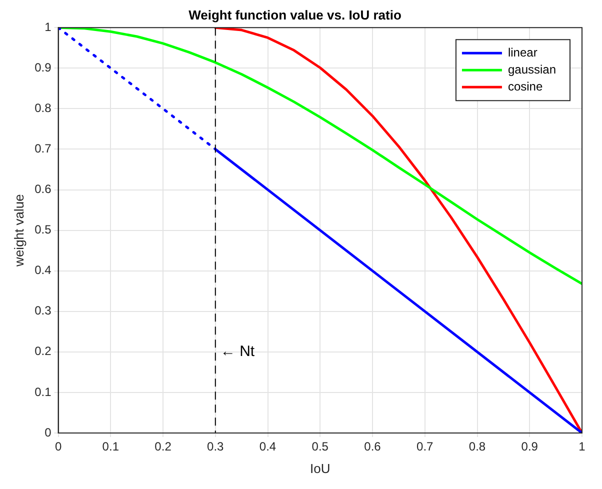 This screenshot has width=602, height=489. What do you see at coordinates (525, 86) in the screenshot?
I see `legend-label: cosine` at bounding box center [525, 86].